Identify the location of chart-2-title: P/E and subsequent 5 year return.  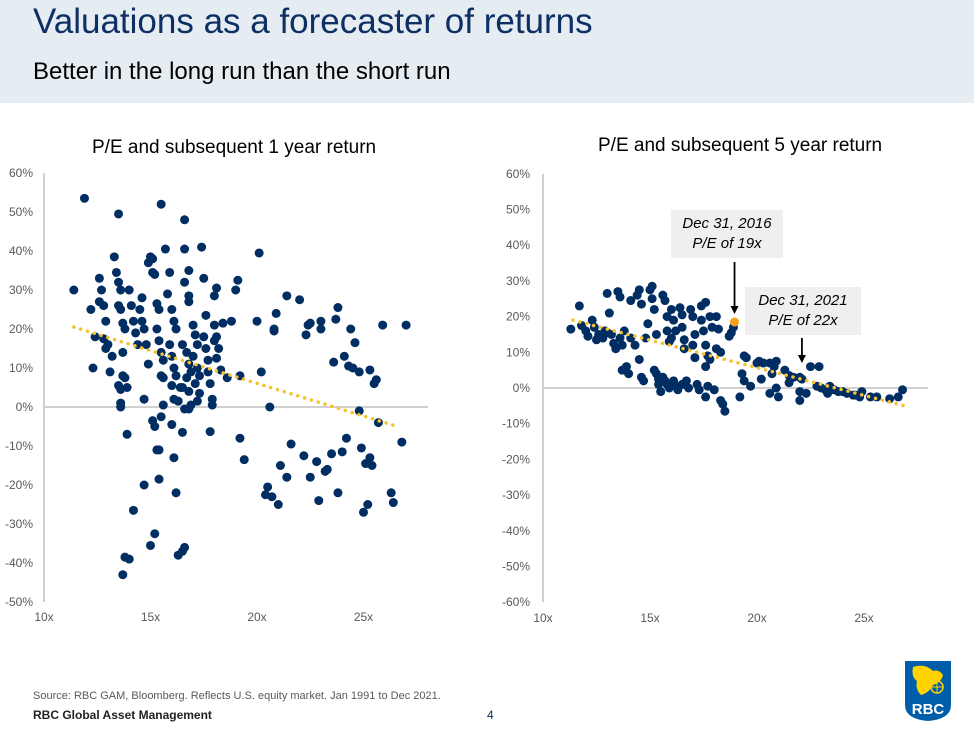
(740, 145).